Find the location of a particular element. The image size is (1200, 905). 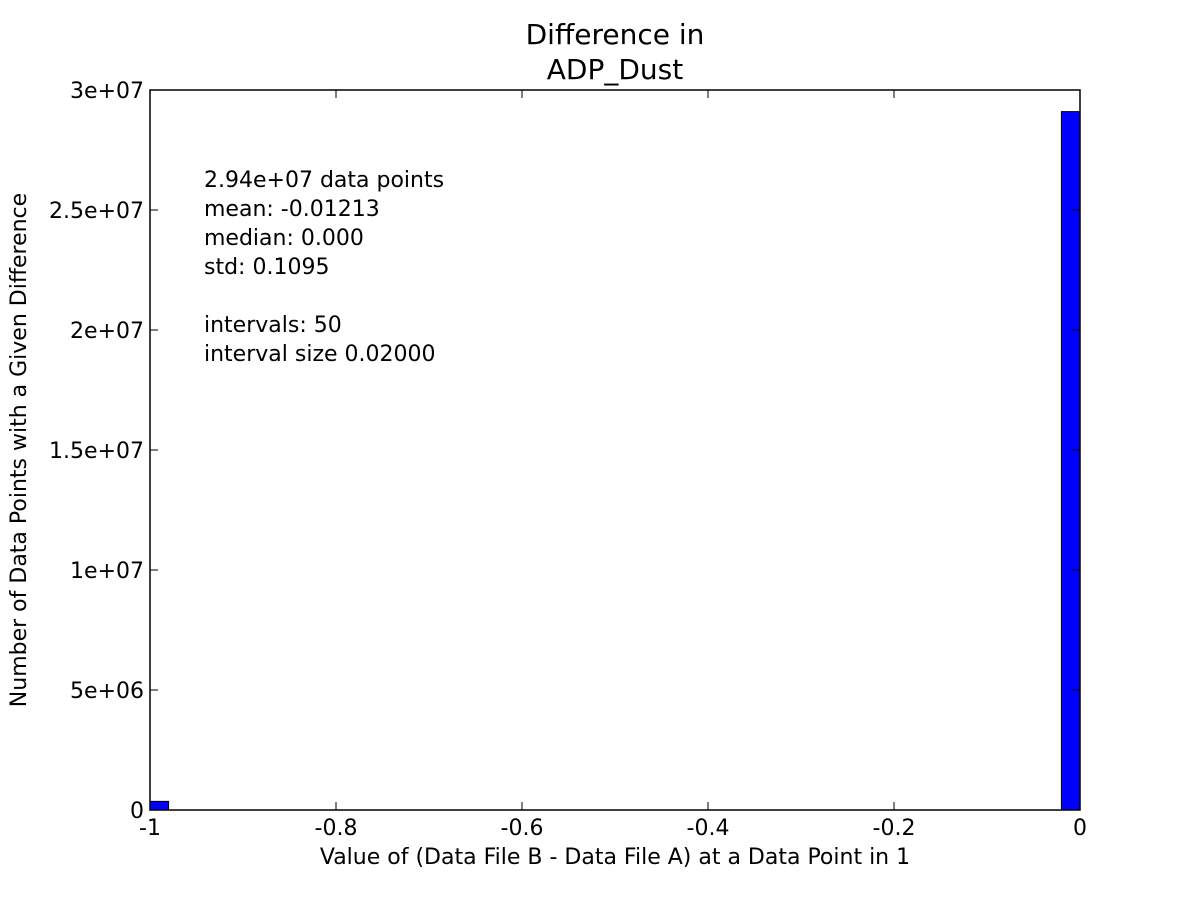

chart-title-line: Difference in is located at coordinates (615, 34).